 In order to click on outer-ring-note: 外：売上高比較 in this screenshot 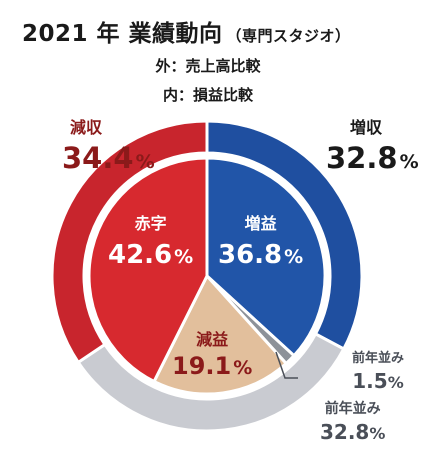, I will do `click(208, 66)`.